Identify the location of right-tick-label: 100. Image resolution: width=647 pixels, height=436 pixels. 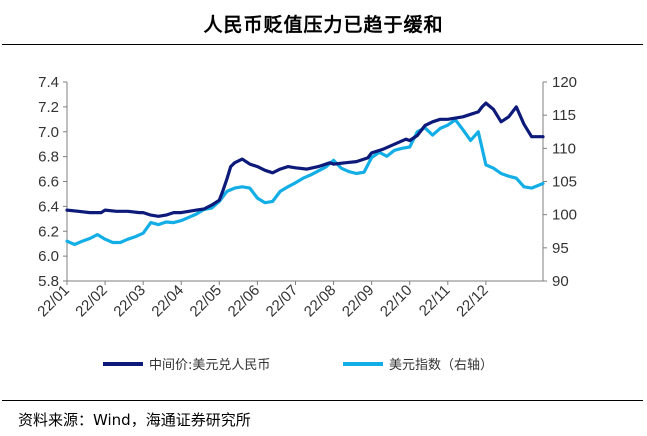
(564, 215).